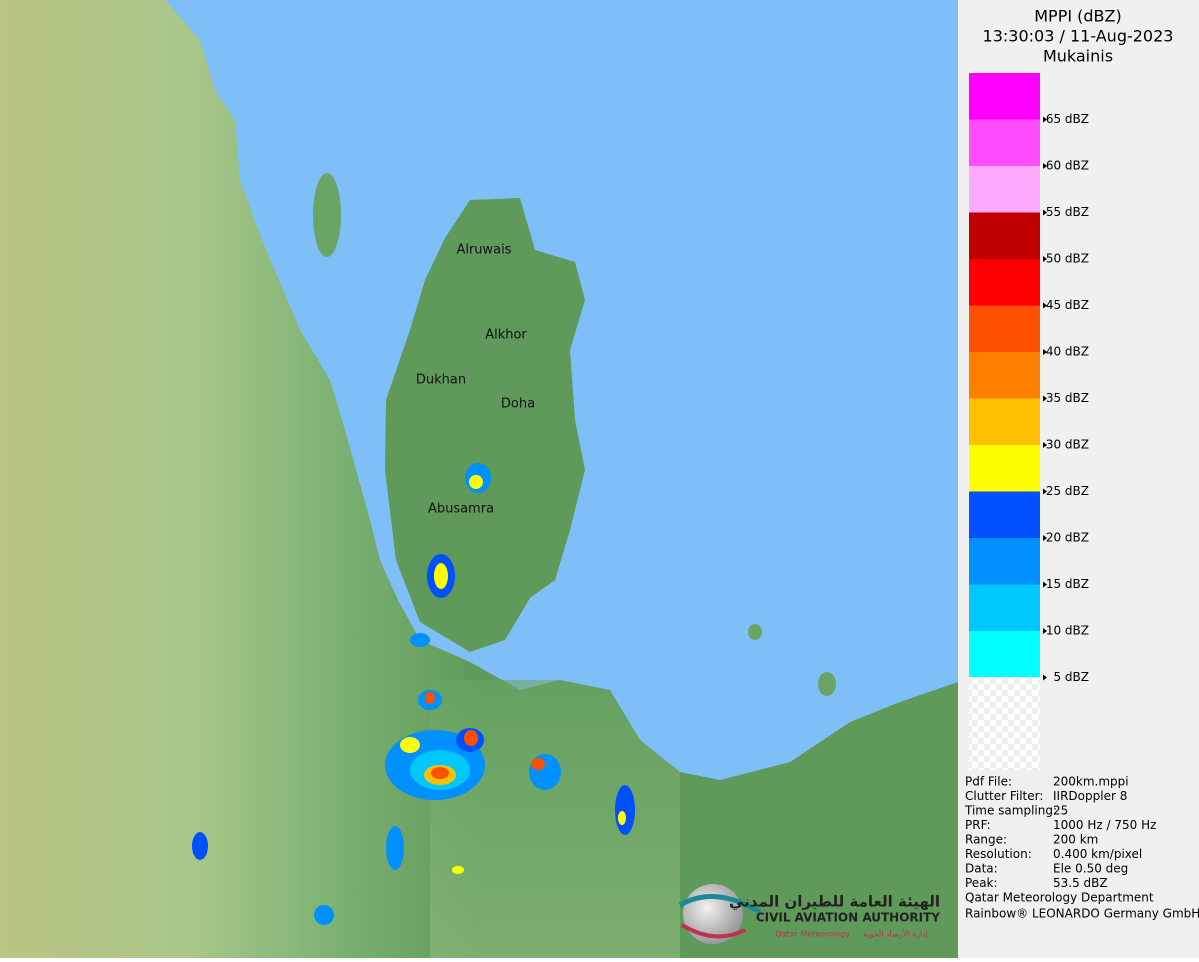 This screenshot has width=1199, height=962. What do you see at coordinates (475, 380) in the screenshot?
I see `map-labels: Alruwais Alkhor Dukhan Doha Abusamra` at bounding box center [475, 380].